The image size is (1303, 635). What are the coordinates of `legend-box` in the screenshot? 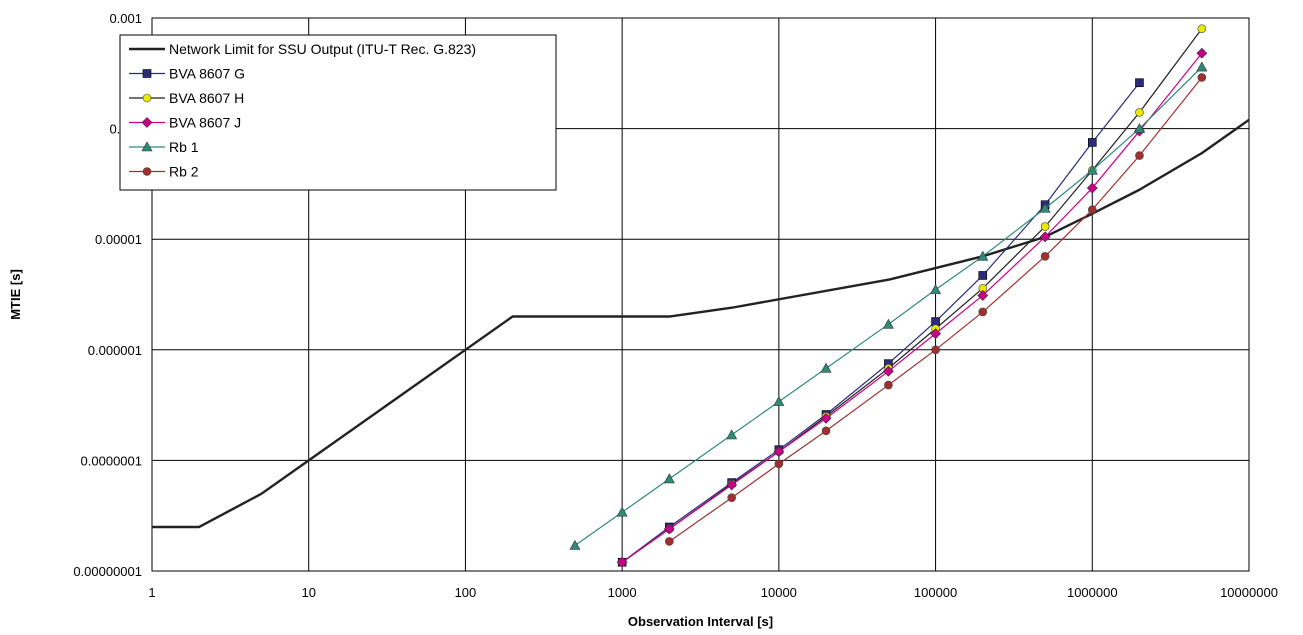 It's located at (338, 112).